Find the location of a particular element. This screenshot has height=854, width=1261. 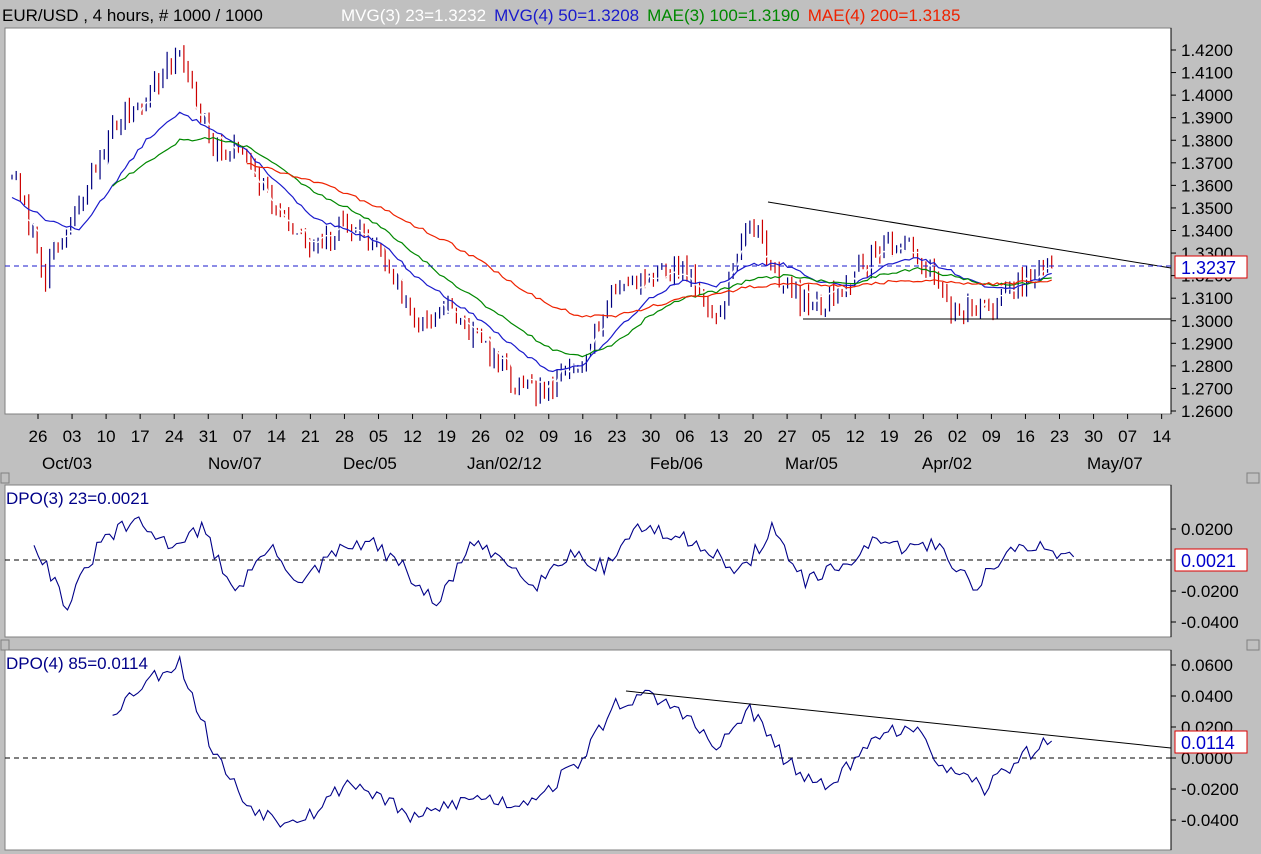

date-label: 30 is located at coordinates (1093, 436).